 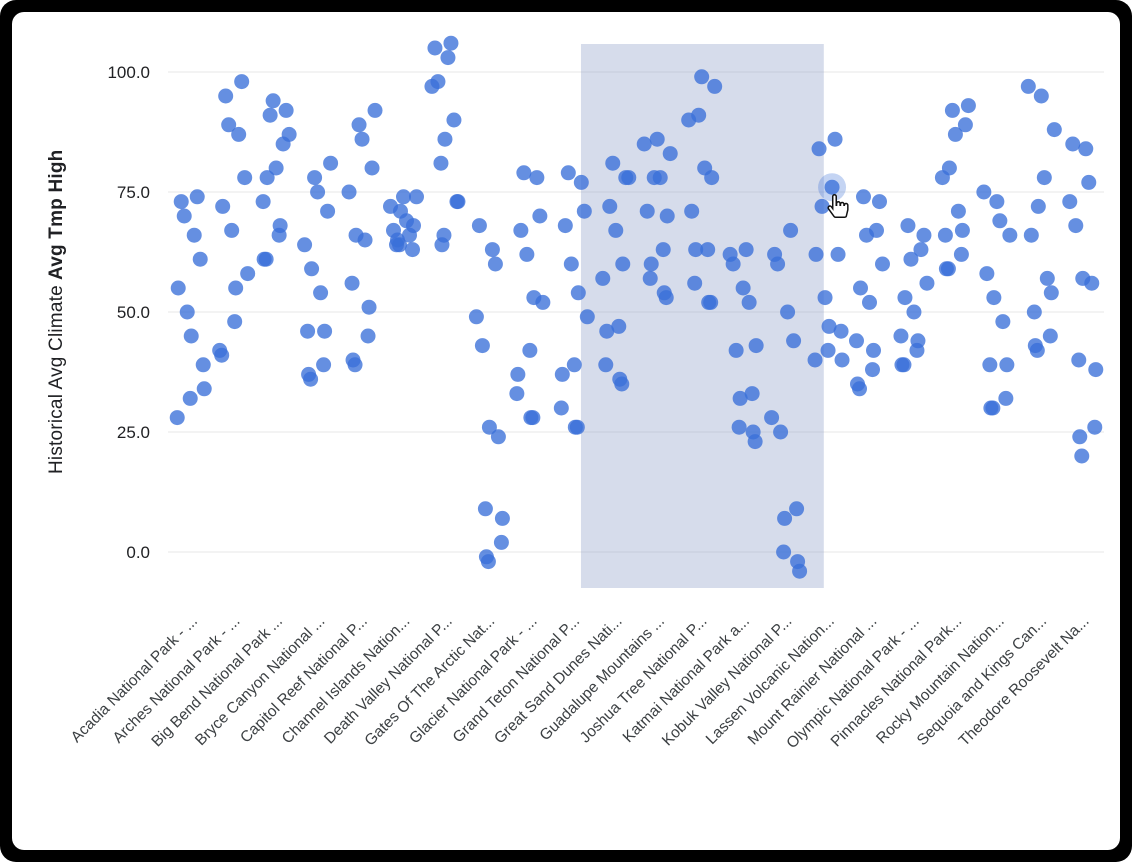 What do you see at coordinates (832, 187) in the screenshot?
I see `highlighted-scatter-point` at bounding box center [832, 187].